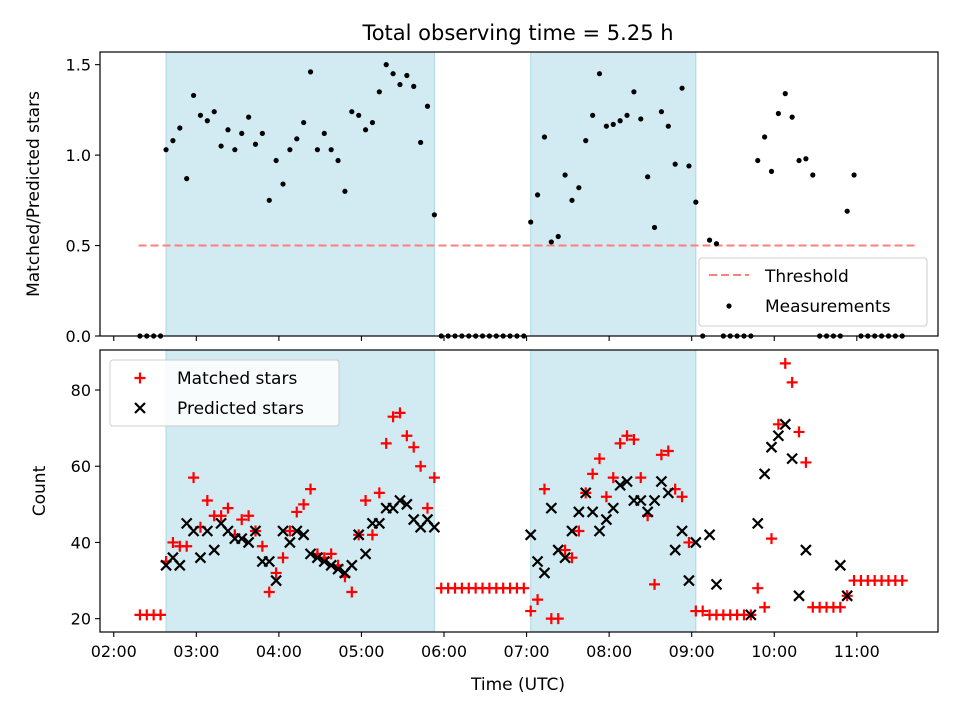 This screenshot has height=720, width=960. What do you see at coordinates (81, 466) in the screenshot?
I see `count-y-tick-label: 60` at bounding box center [81, 466].